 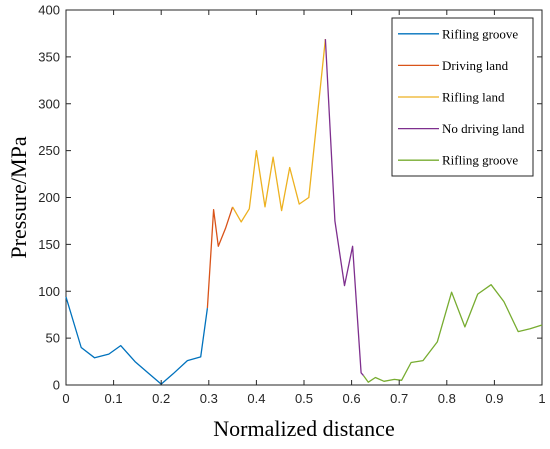 What do you see at coordinates (303, 428) in the screenshot?
I see `x-axis-title: Normalized distance` at bounding box center [303, 428].